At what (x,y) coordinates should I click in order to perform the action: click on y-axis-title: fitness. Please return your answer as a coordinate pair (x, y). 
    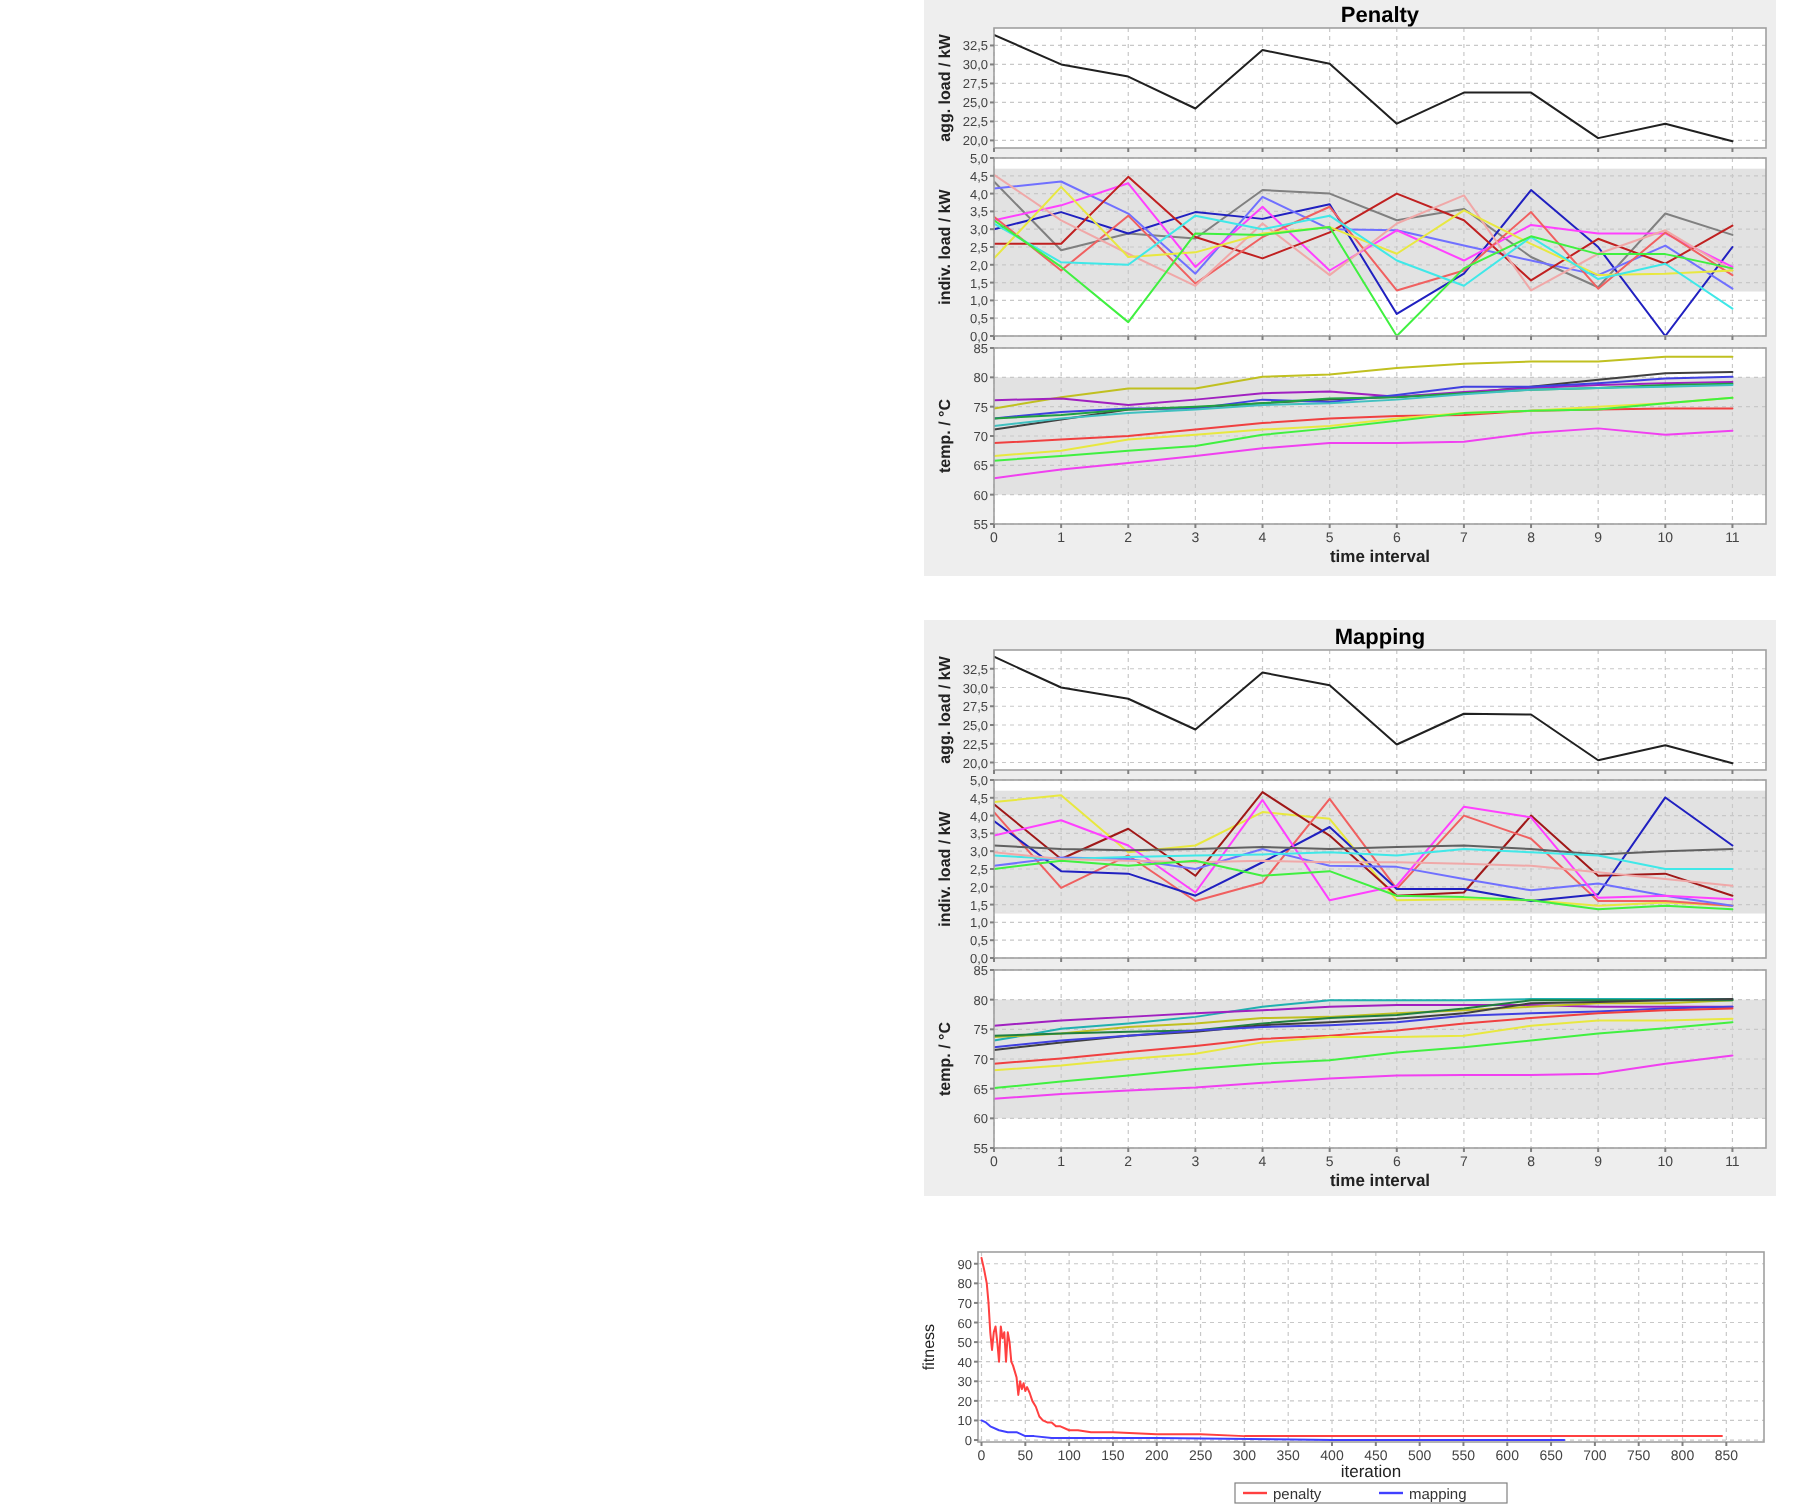
    Looking at the image, I should click on (929, 1347).